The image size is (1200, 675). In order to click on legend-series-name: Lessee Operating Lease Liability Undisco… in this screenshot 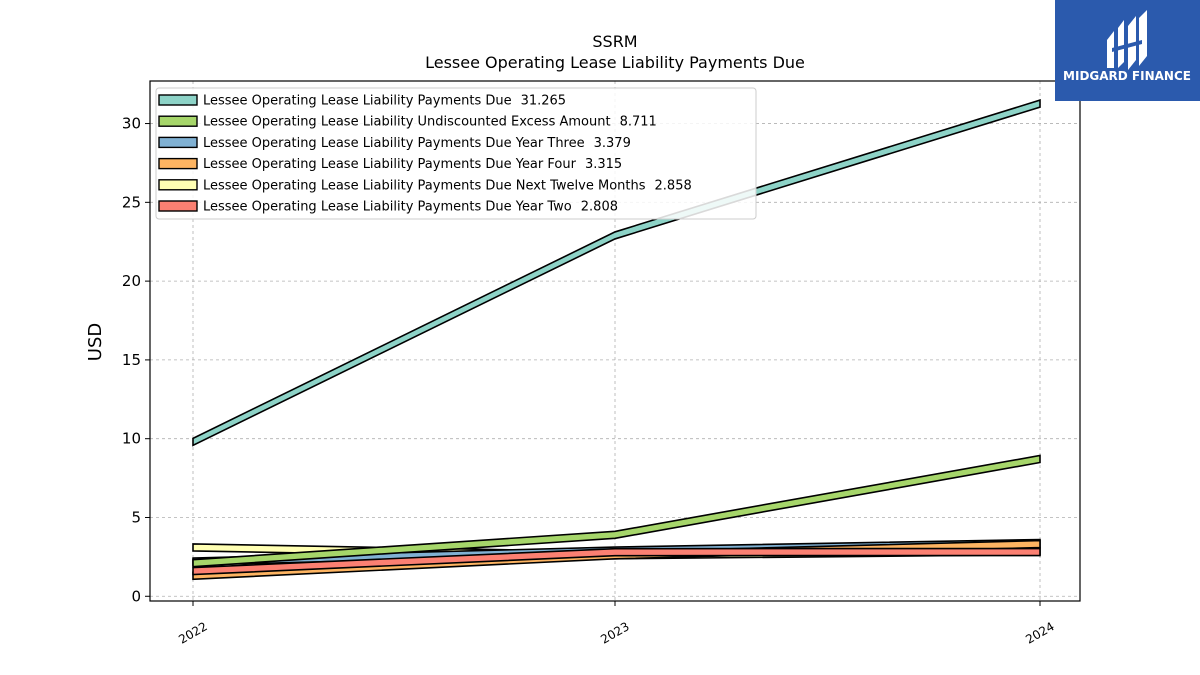, I will do `click(407, 122)`.